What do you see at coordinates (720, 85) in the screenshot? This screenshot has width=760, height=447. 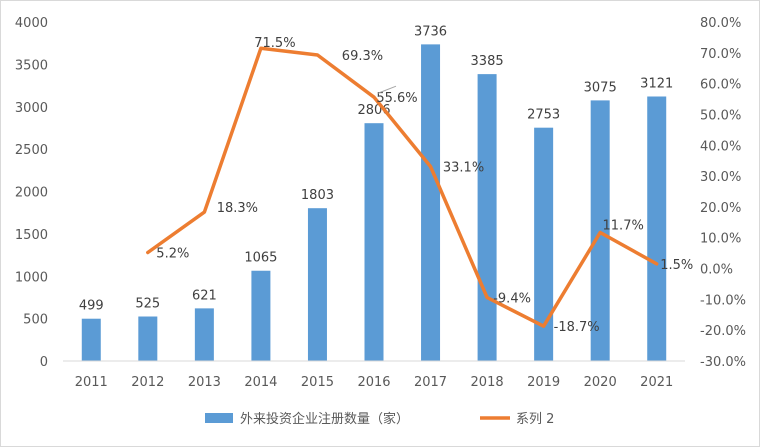 I see `y-right-tick-label: 60.0%` at bounding box center [720, 85].